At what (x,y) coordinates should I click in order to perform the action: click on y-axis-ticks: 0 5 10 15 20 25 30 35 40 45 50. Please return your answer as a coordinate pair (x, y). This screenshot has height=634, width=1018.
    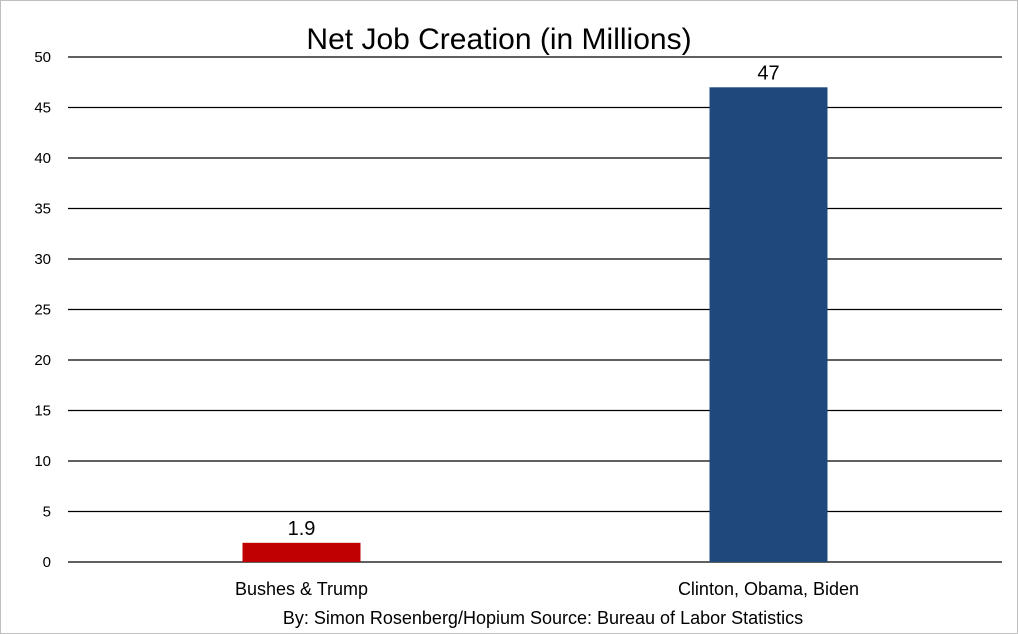
    Looking at the image, I should click on (42, 310).